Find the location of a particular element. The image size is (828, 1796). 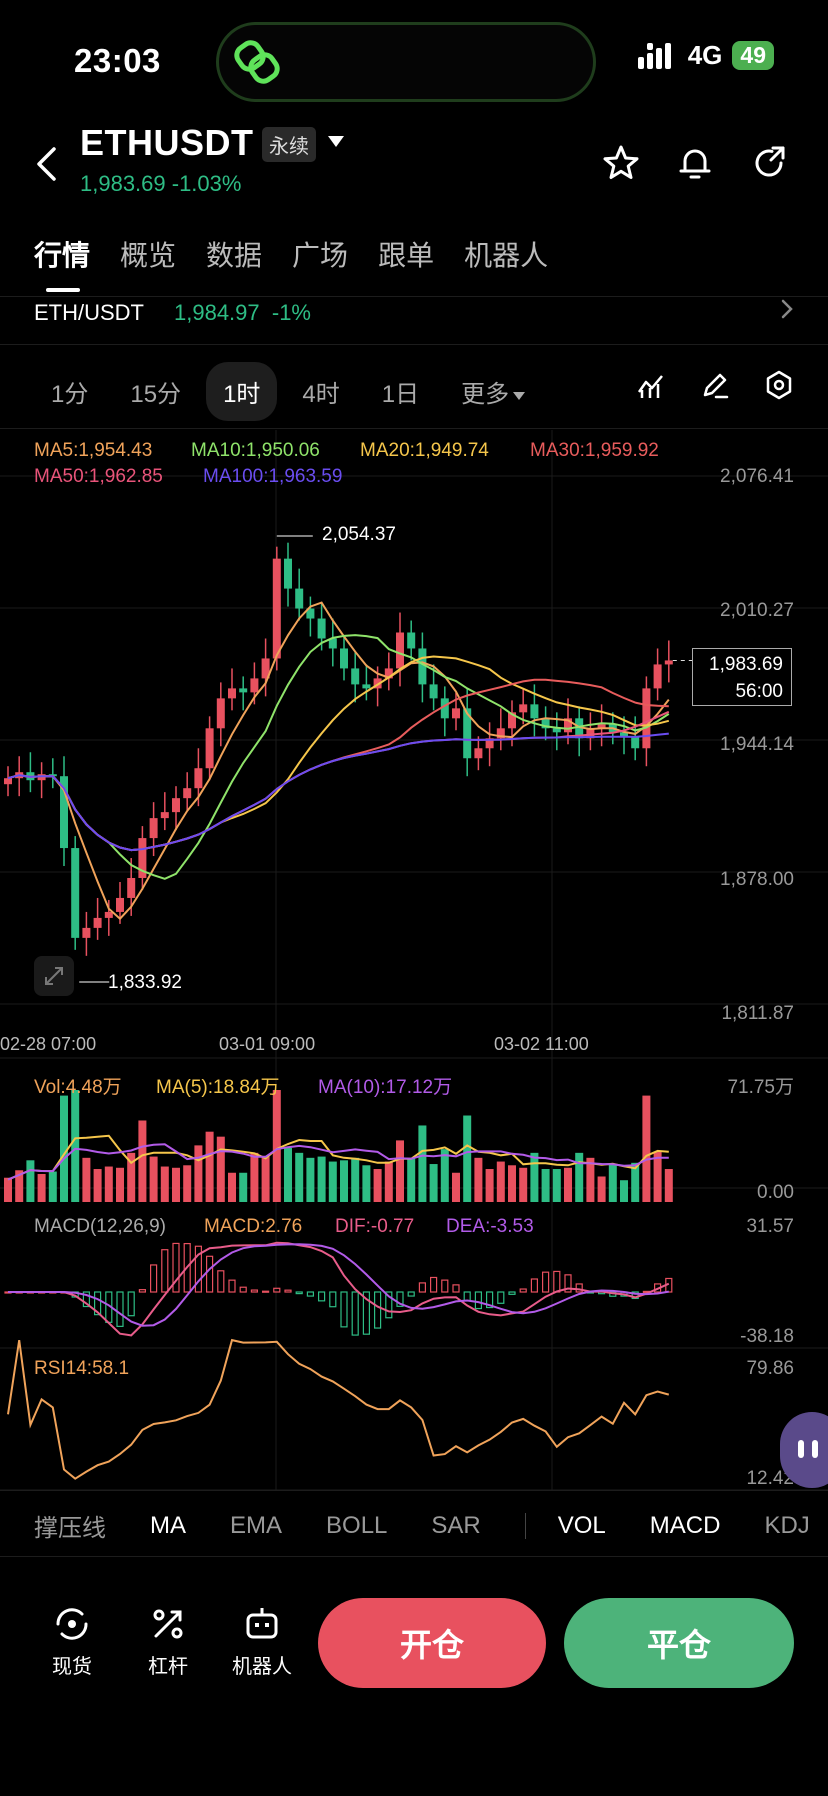

interval-1h: 1时 is located at coordinates (242, 391).